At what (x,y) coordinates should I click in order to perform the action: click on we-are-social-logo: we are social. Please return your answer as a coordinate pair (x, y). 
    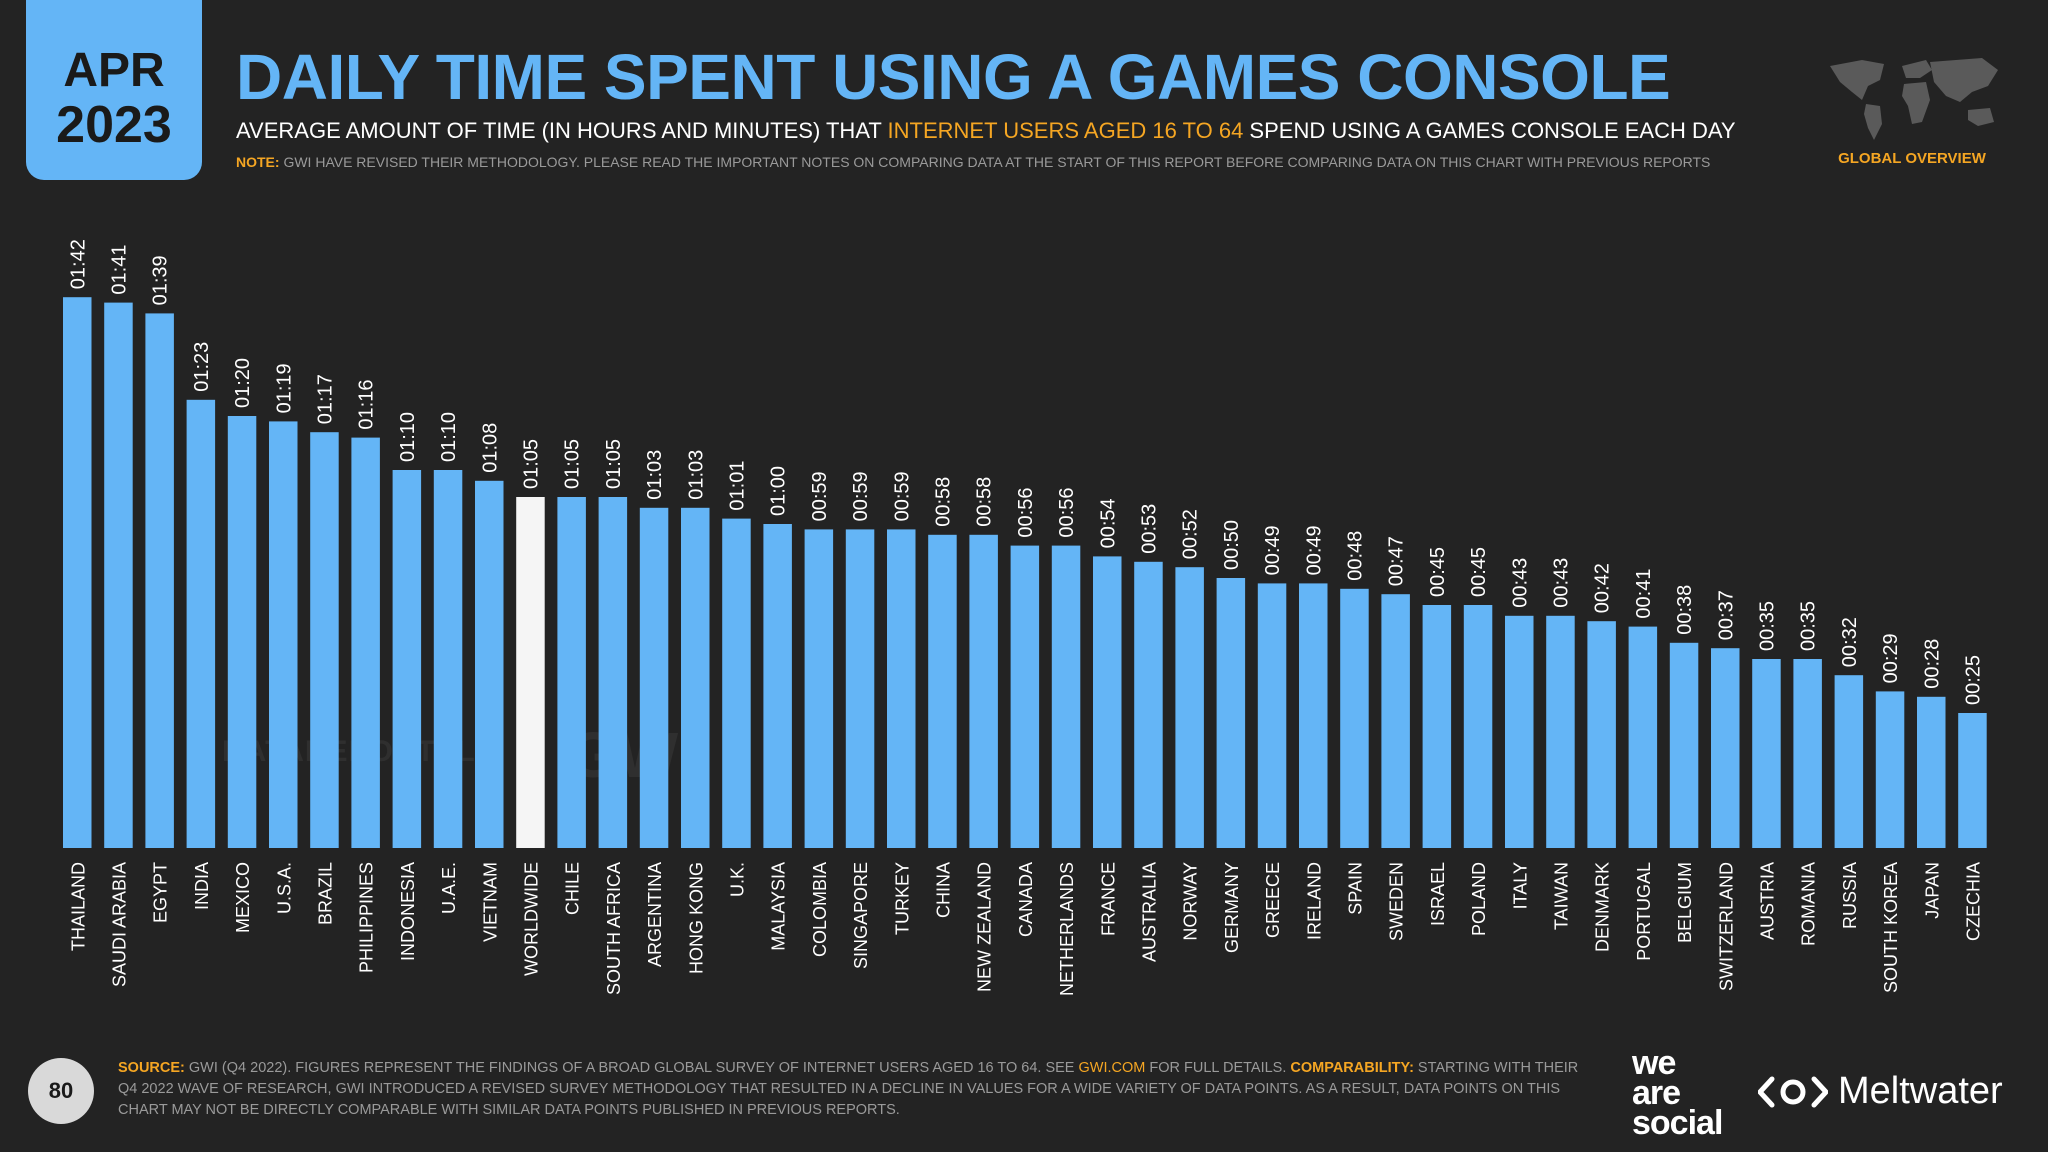
    Looking at the image, I should click on (1677, 1094).